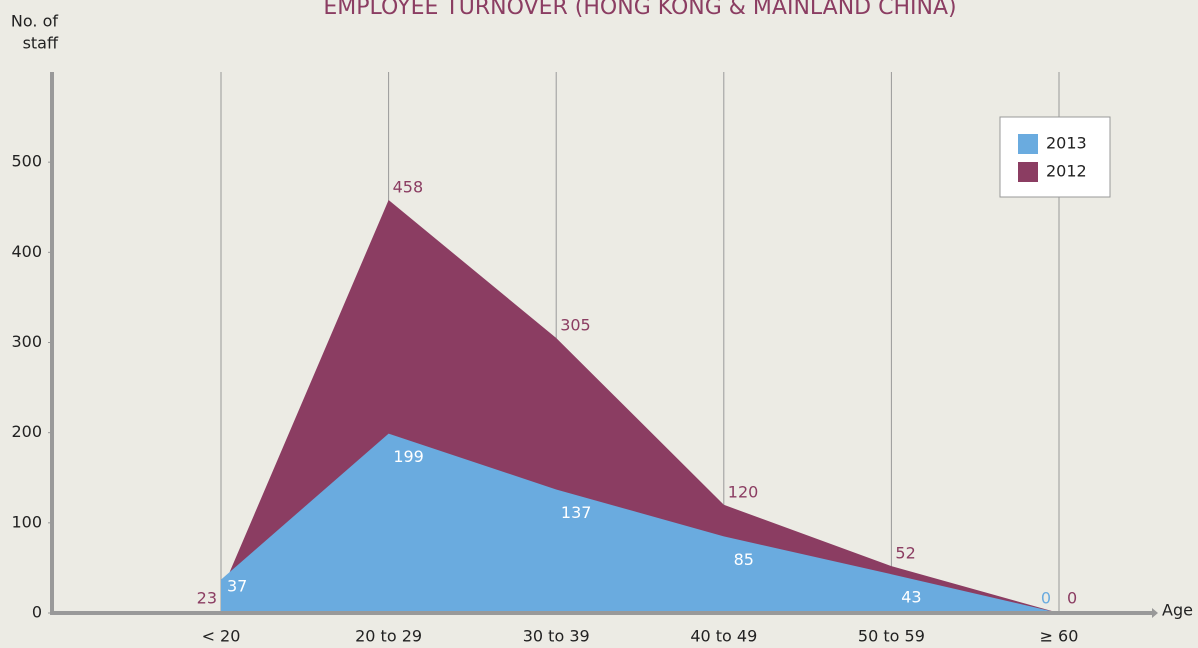 The height and width of the screenshot is (648, 1198). Describe the element at coordinates (34, 21) in the screenshot. I see `y-axis-label: No. of` at that location.